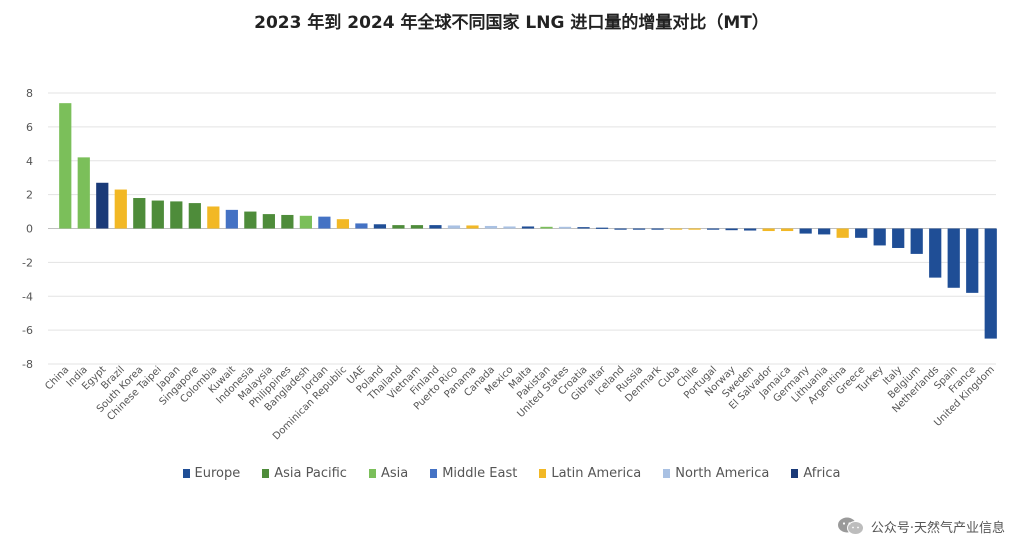  Describe the element at coordinates (394, 473) in the screenshot. I see `legend-label: Asia` at that location.